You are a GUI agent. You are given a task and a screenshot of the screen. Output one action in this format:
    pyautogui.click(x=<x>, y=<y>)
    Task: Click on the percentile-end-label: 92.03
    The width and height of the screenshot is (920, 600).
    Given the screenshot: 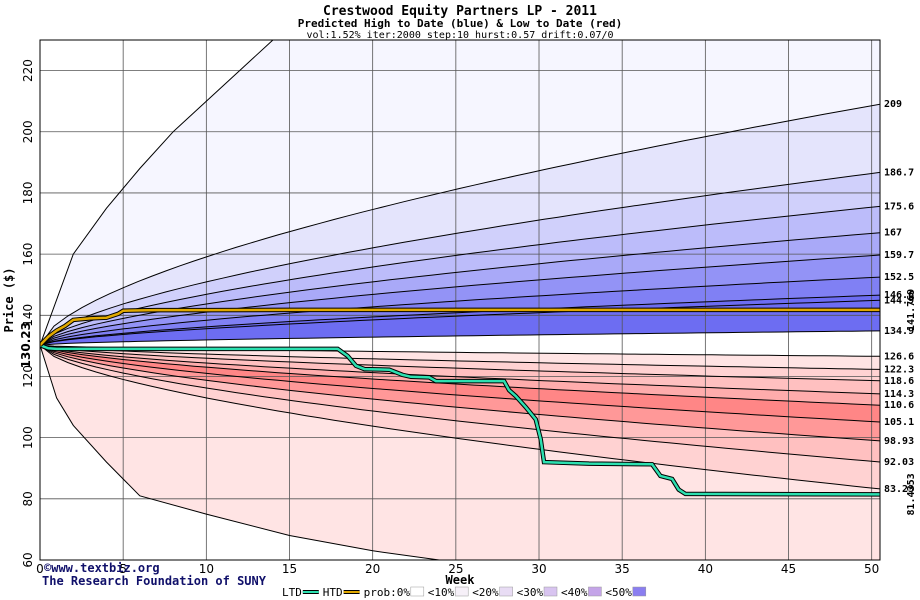 What is the action you would take?
    pyautogui.click(x=899, y=462)
    